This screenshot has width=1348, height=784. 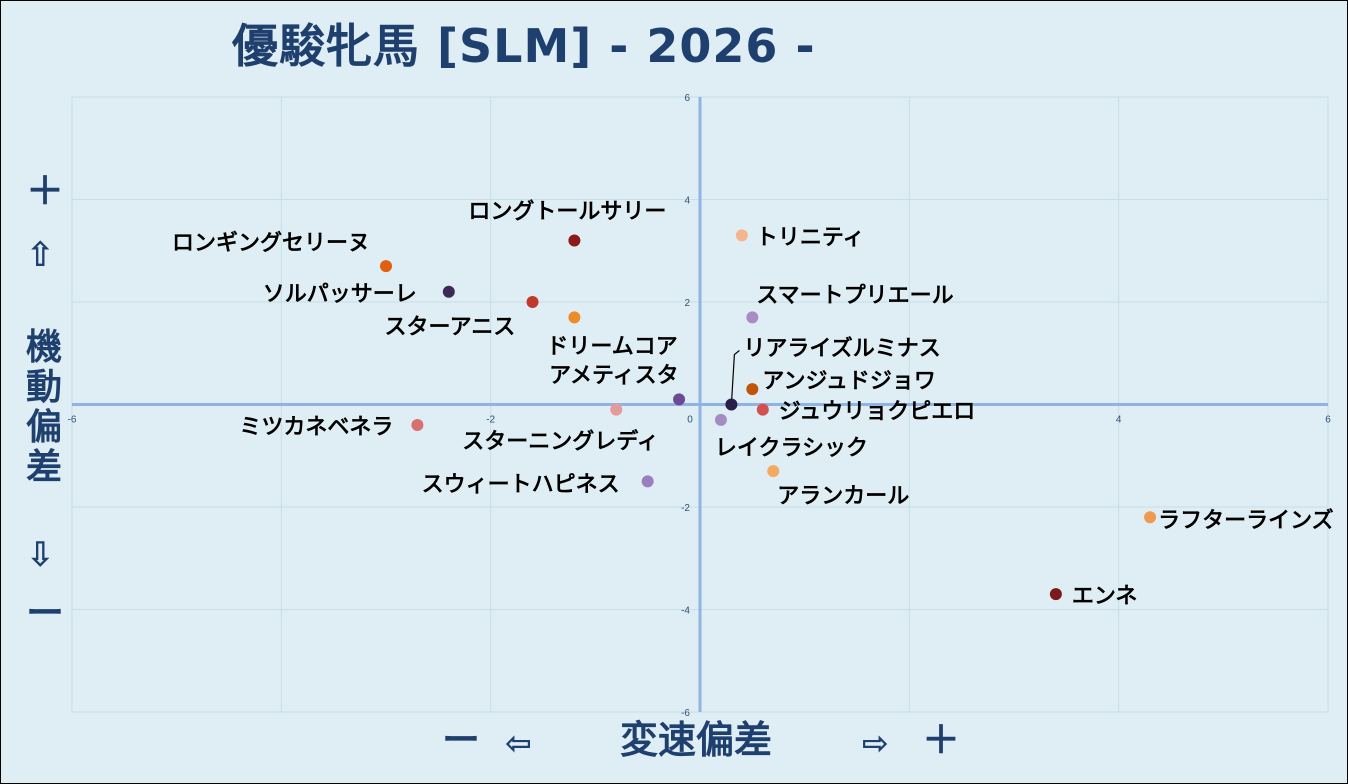 I want to click on y-tick-label: 4, so click(x=687, y=201).